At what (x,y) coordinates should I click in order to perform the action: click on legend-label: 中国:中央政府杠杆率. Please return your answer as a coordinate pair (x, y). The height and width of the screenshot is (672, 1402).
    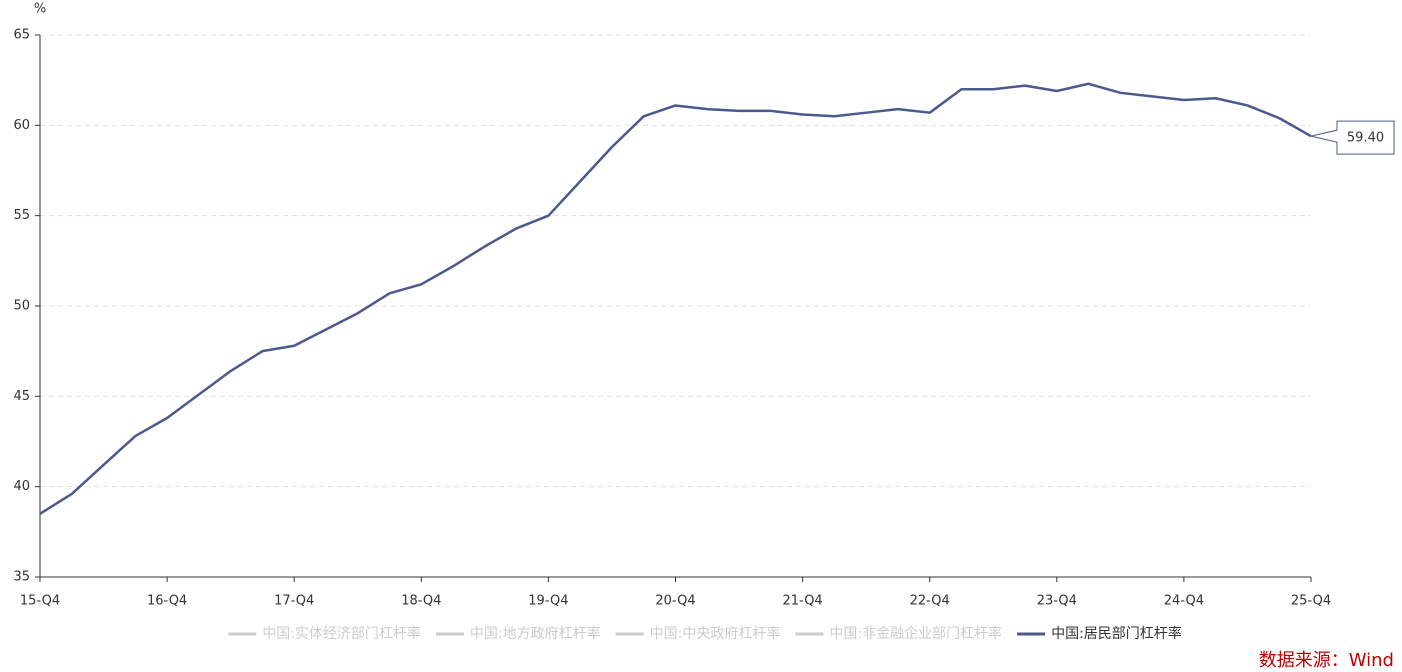
    Looking at the image, I should click on (715, 633).